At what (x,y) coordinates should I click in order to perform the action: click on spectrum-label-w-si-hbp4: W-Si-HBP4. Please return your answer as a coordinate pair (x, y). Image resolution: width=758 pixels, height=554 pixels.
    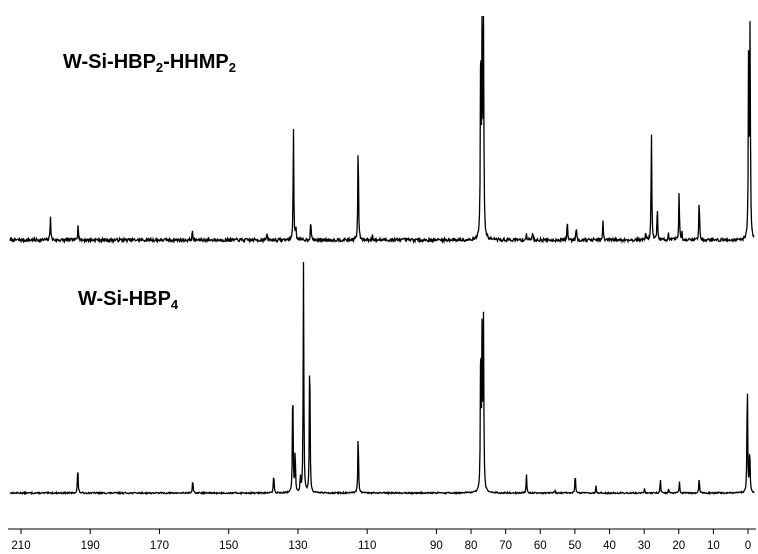
    Looking at the image, I should click on (128, 300).